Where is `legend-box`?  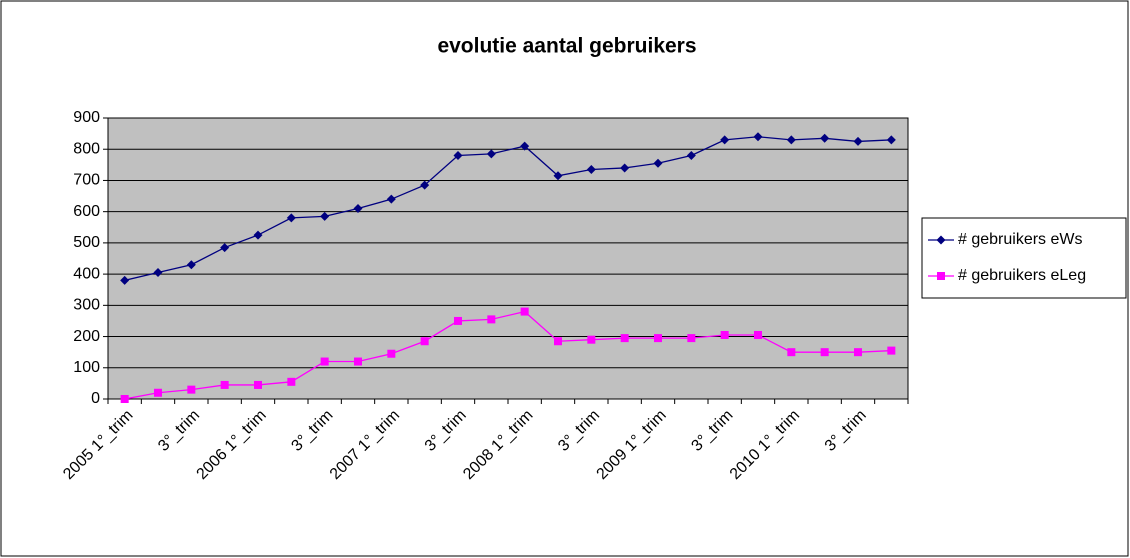
legend-box is located at coordinates (1024, 258).